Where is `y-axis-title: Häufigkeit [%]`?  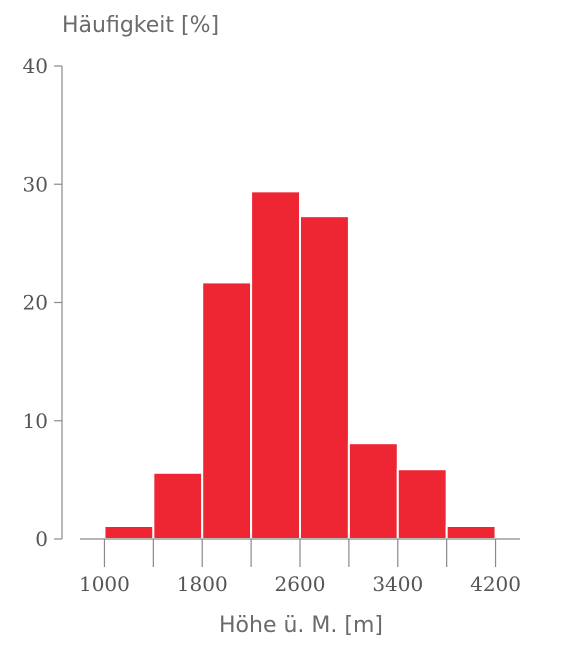 y-axis-title: Häufigkeit [%] is located at coordinates (140, 25).